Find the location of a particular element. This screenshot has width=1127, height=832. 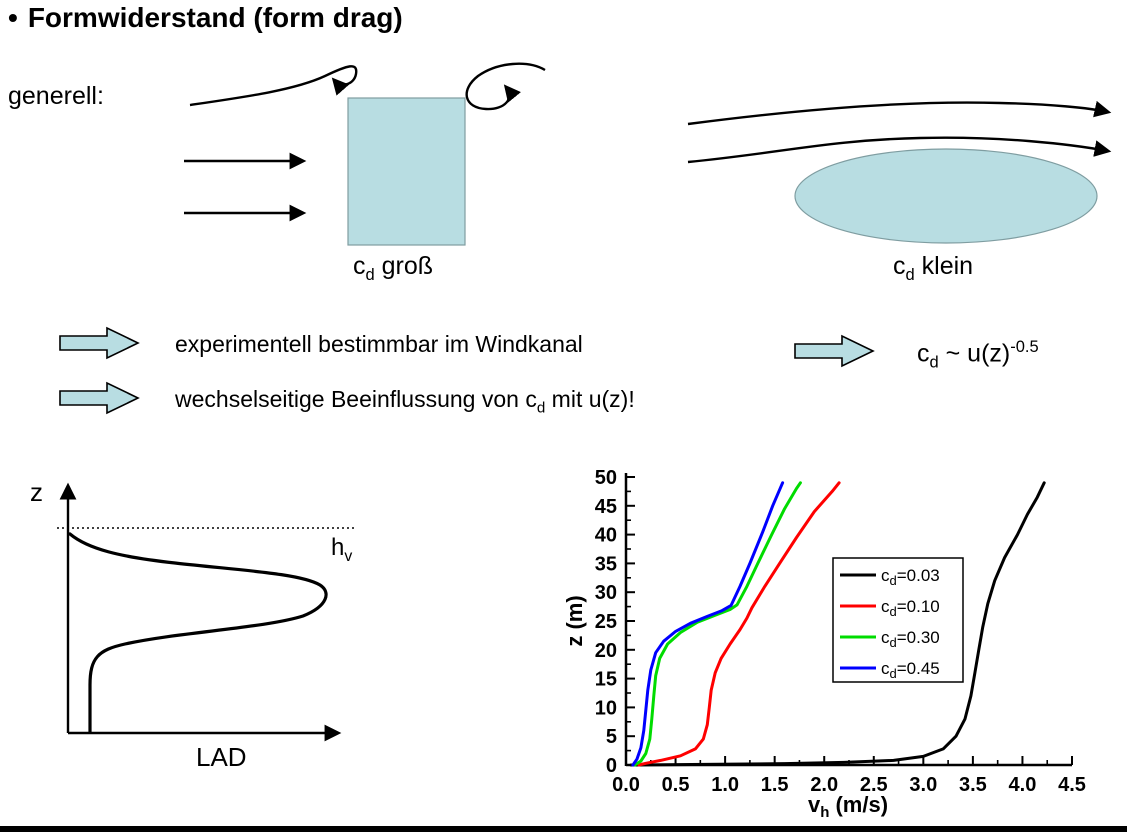

title-text: Formwiderstand (form drag) is located at coordinates (215, 17).